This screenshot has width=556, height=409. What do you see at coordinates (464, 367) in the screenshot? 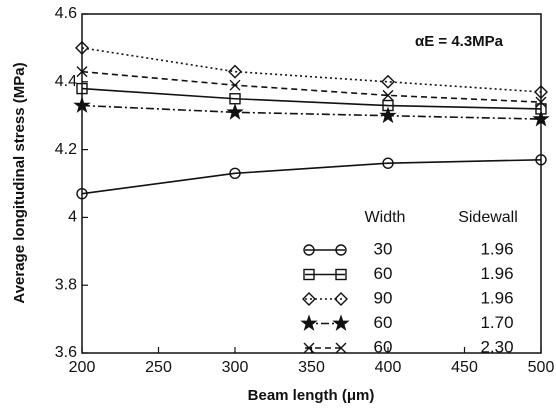
I see `x-tick-label: 450` at bounding box center [464, 367].